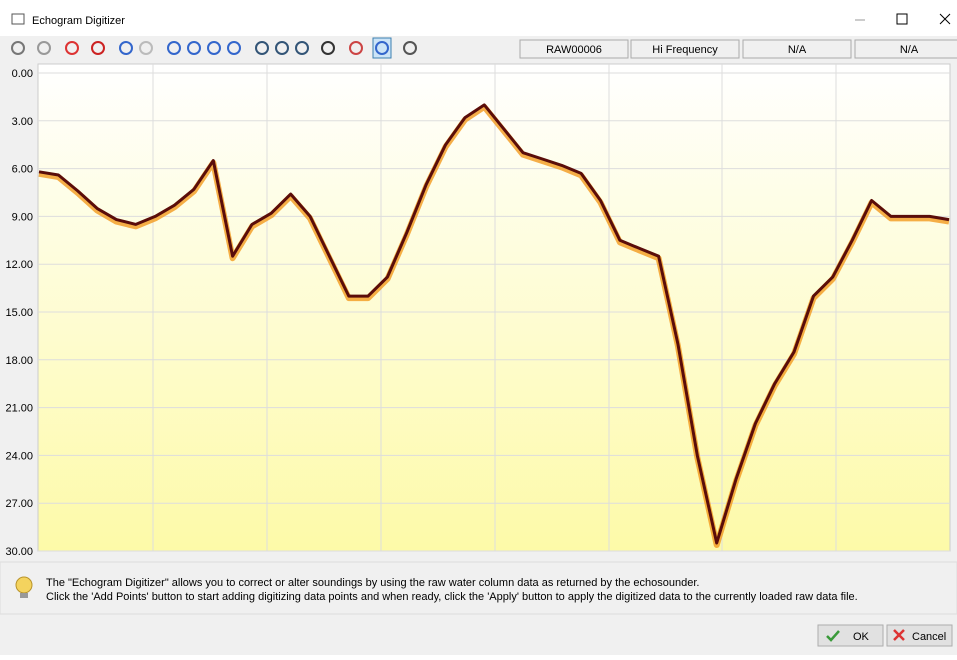  What do you see at coordinates (945, 19) in the screenshot?
I see `close` at bounding box center [945, 19].